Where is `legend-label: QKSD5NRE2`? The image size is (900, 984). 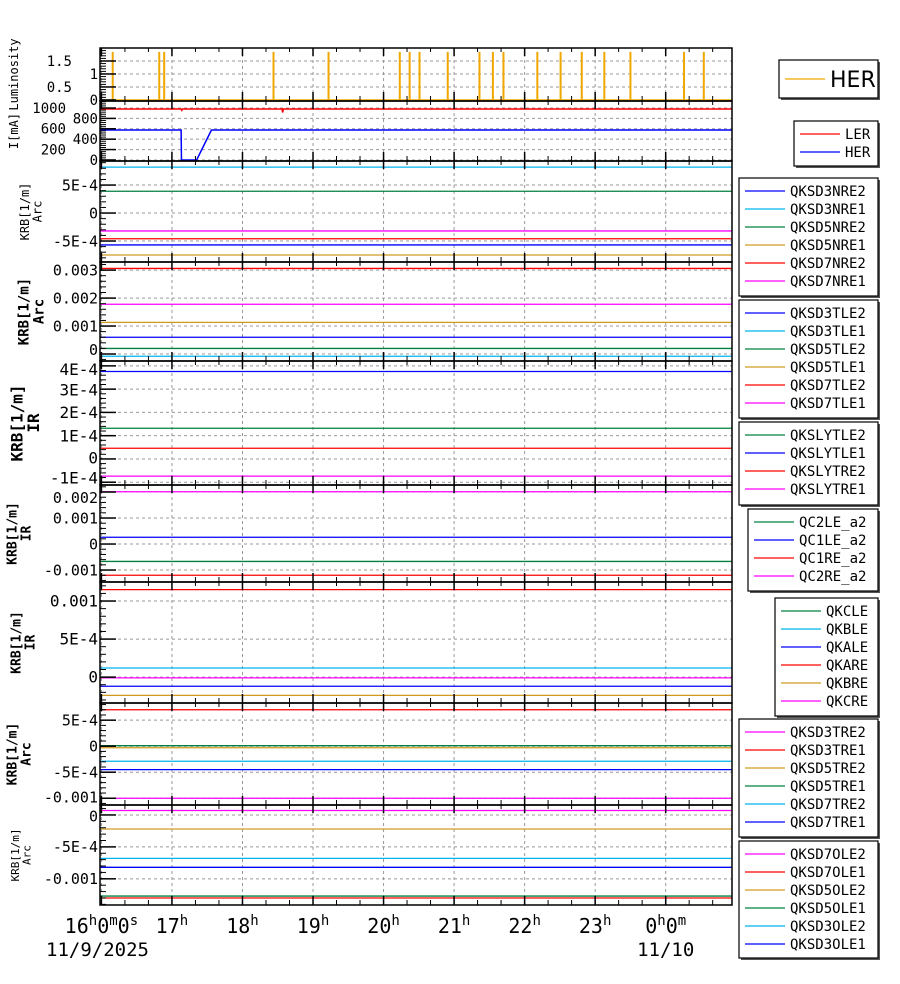 legend-label: QKSD5NRE2 is located at coordinates (828, 228).